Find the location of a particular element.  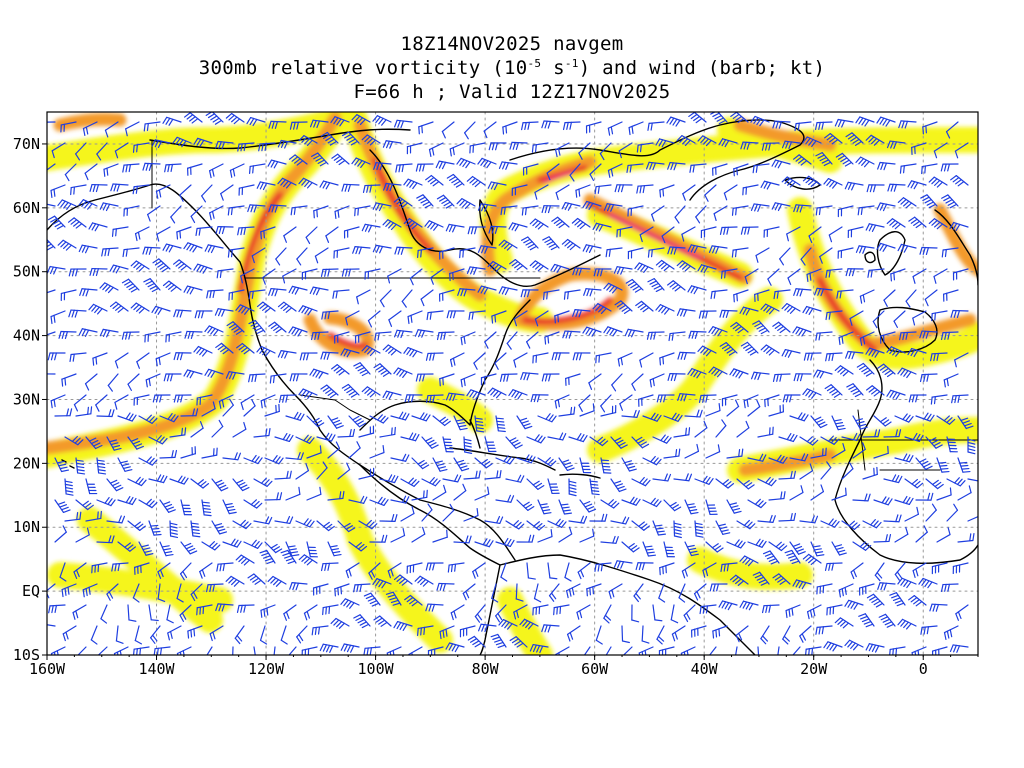

lon-tick-label: 20W is located at coordinates (814, 669).